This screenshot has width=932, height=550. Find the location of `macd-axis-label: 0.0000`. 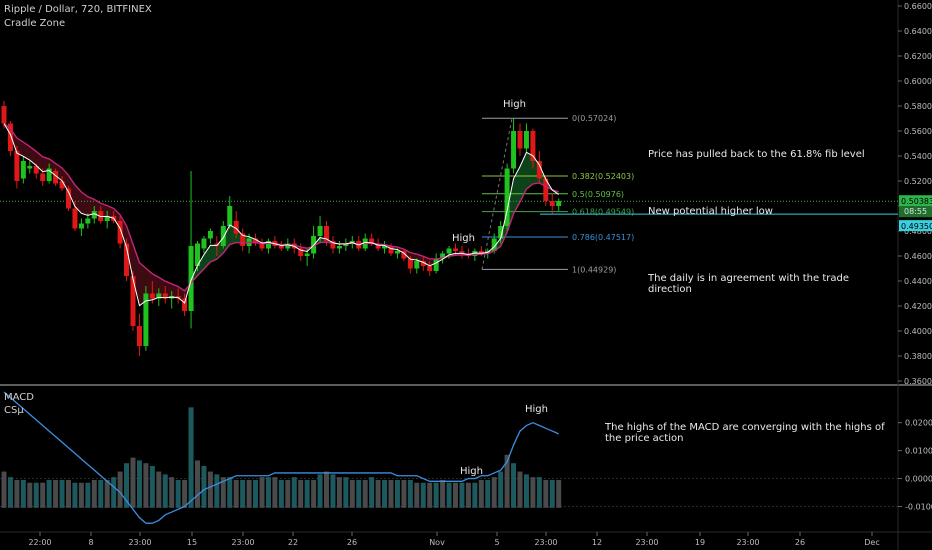

macd-axis-label: 0.0000 is located at coordinates (918, 479).